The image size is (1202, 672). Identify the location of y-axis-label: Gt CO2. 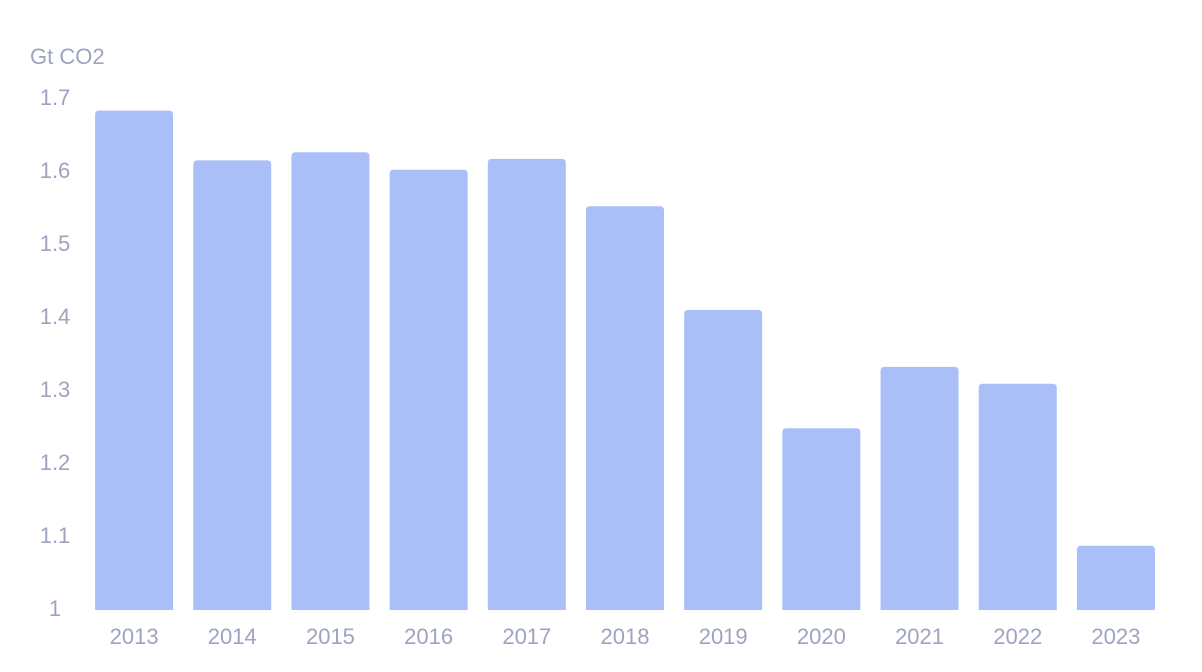
(67, 56).